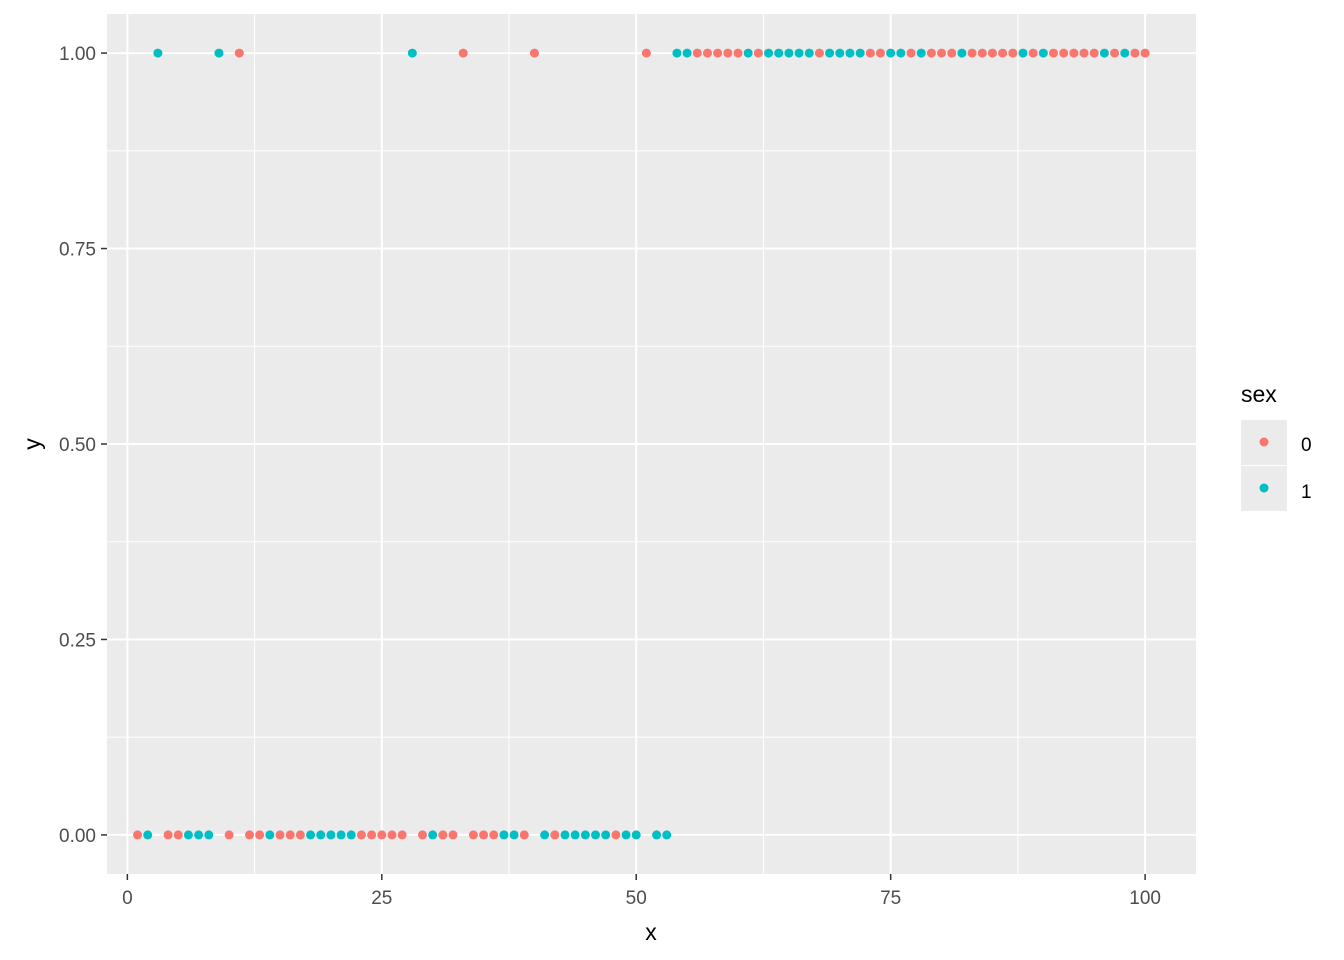 This screenshot has height=960, width=1344. What do you see at coordinates (1145, 898) in the screenshot?
I see `x-tick-label: 100` at bounding box center [1145, 898].